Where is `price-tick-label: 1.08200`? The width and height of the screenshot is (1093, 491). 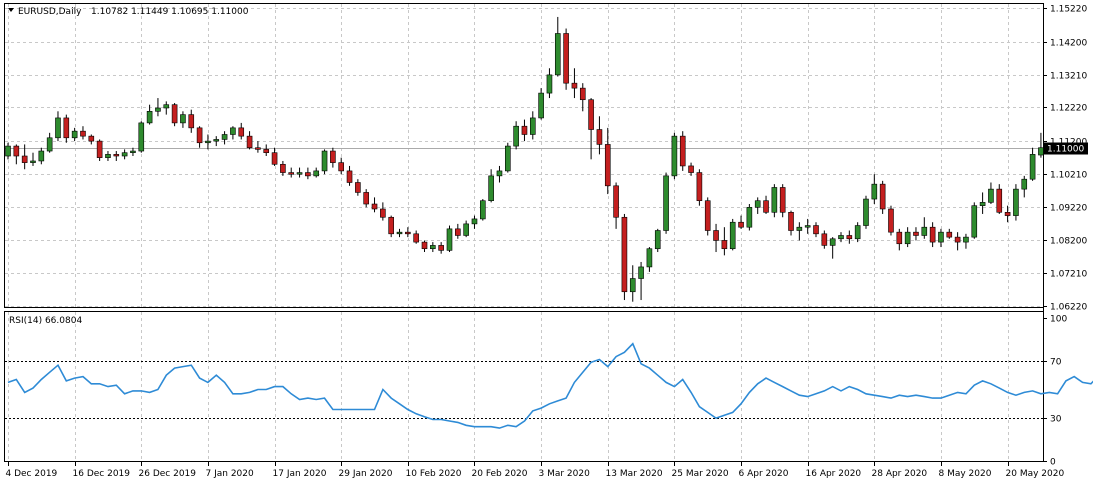
price-tick-label: 1.08200 is located at coordinates (1068, 242).